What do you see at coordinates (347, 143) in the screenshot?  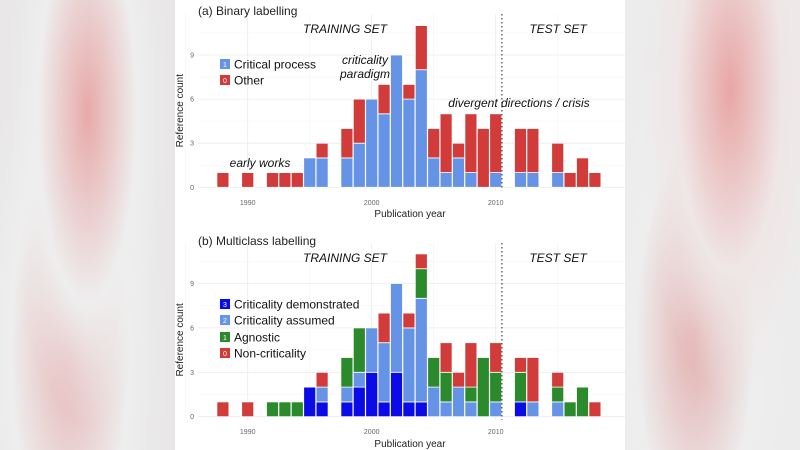 I see `bar-segment-0-1998` at bounding box center [347, 143].